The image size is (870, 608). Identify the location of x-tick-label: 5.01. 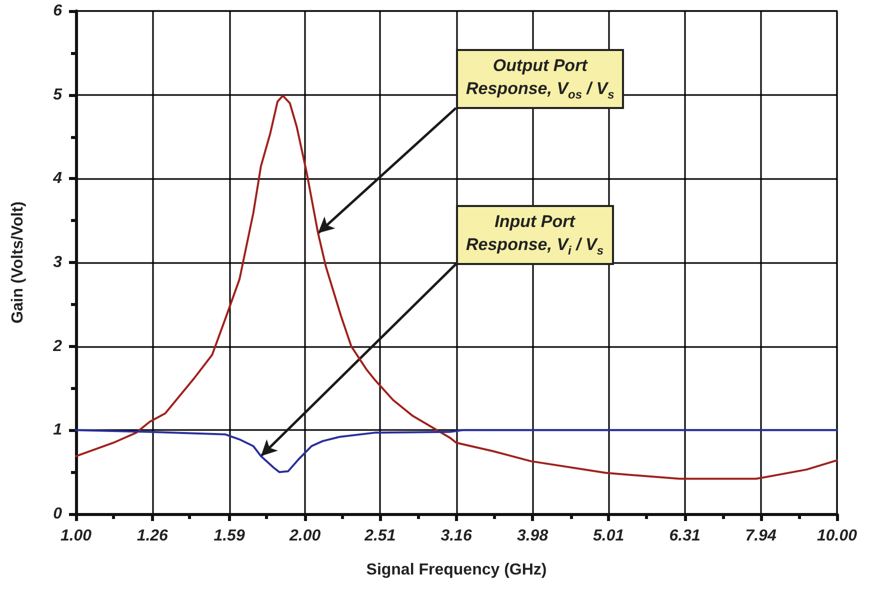
(608, 536).